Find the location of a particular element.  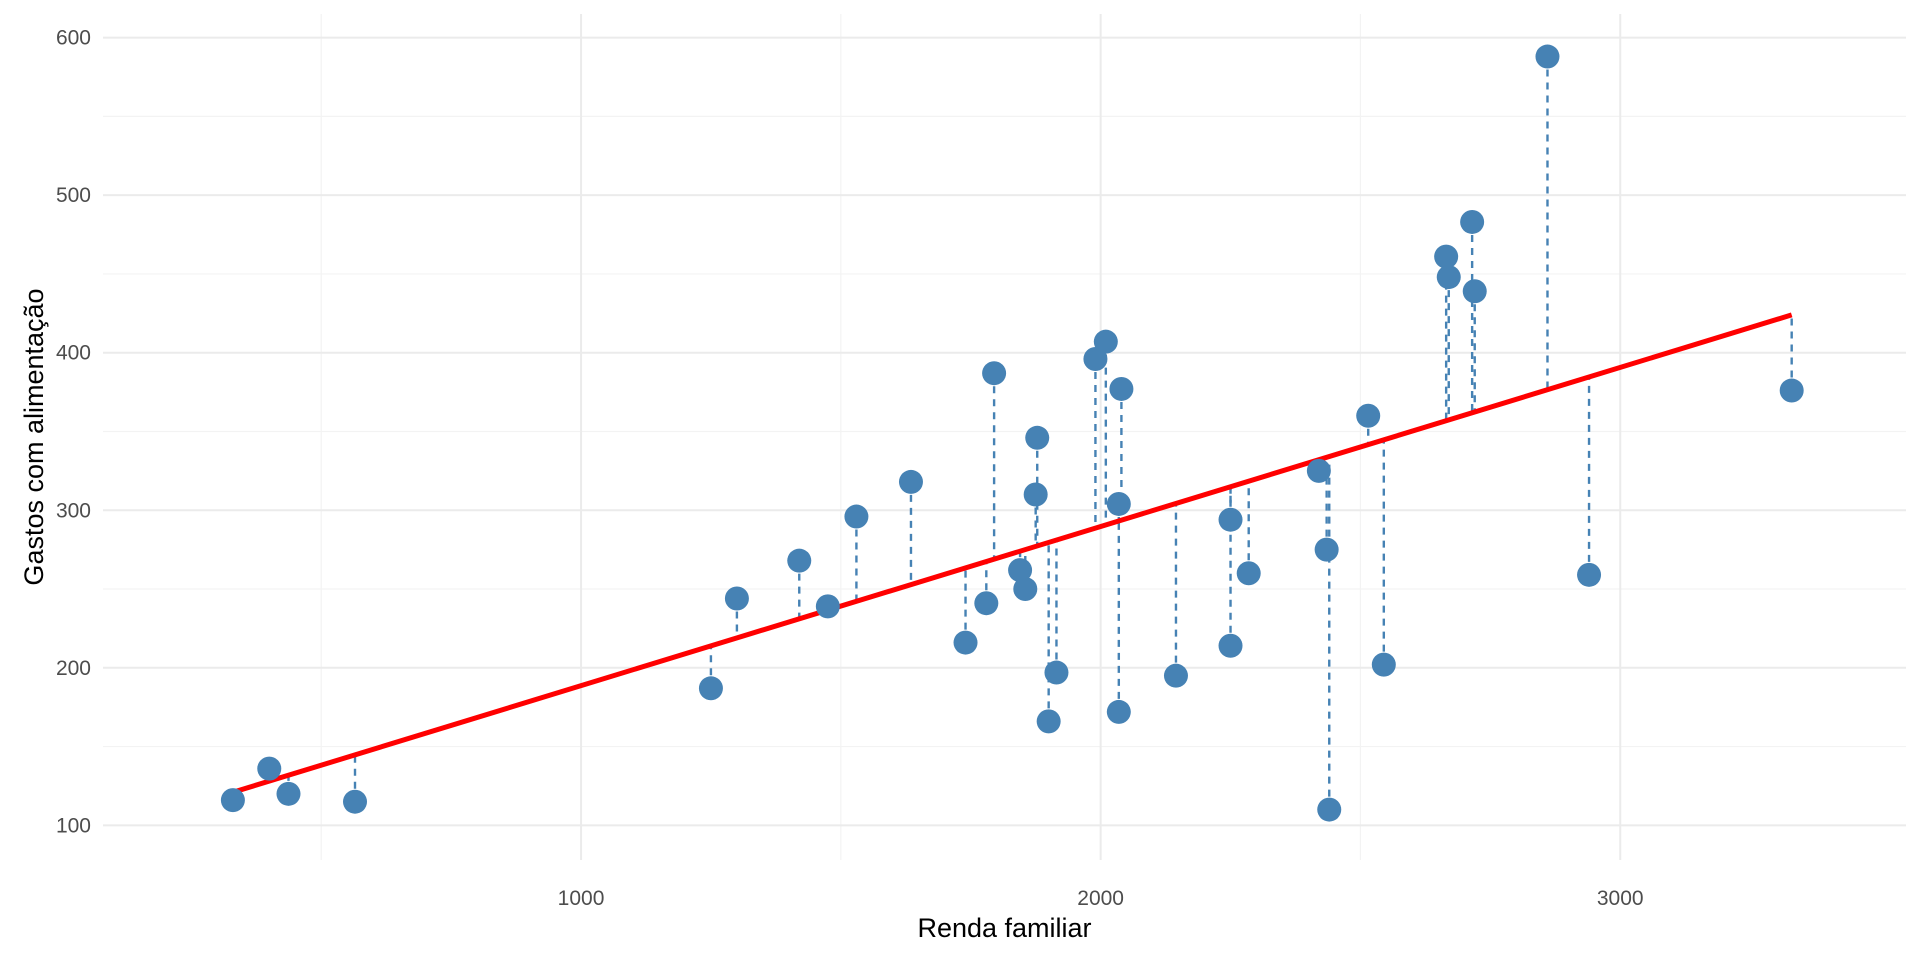

y-tick-label: 500 is located at coordinates (73, 195).